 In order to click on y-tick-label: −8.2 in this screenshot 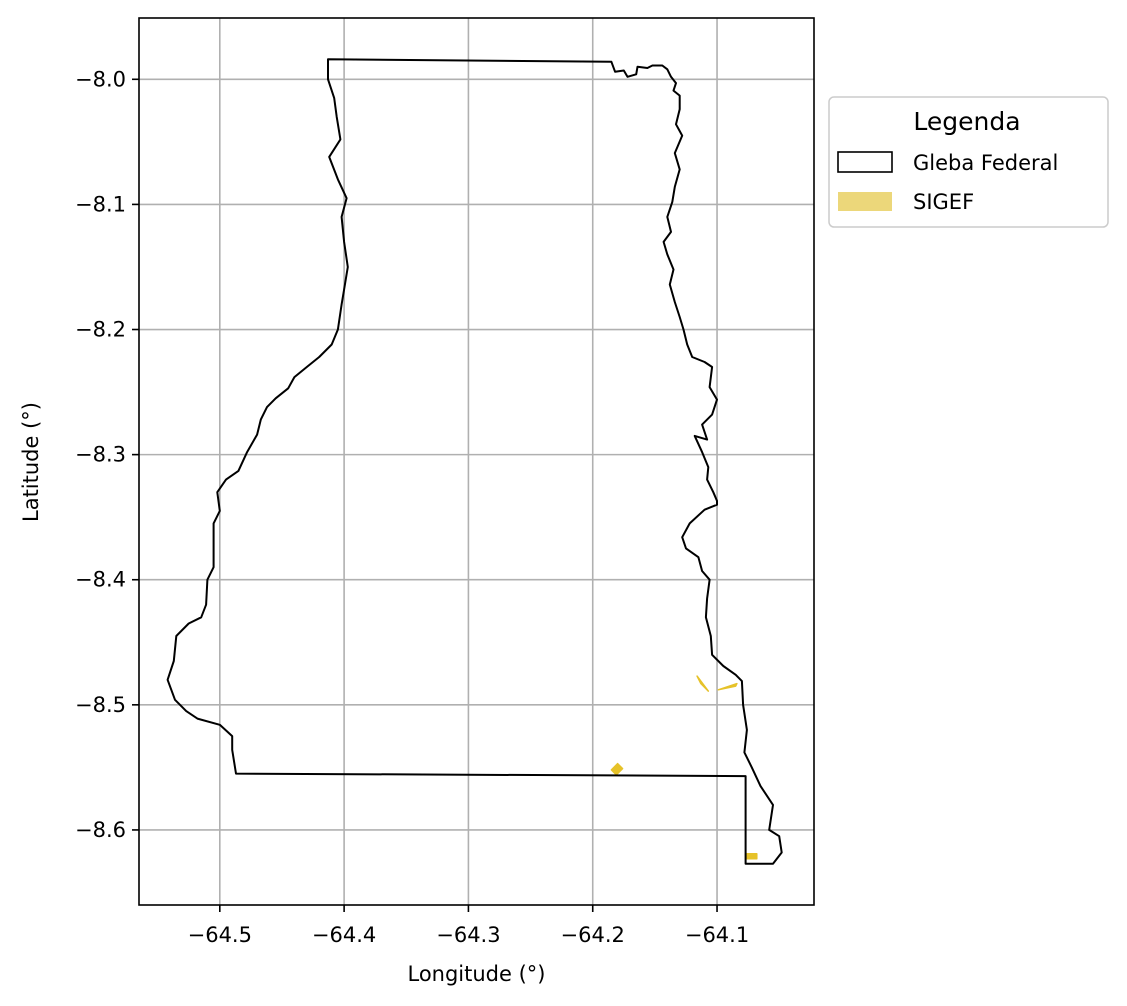, I will do `click(100, 330)`.